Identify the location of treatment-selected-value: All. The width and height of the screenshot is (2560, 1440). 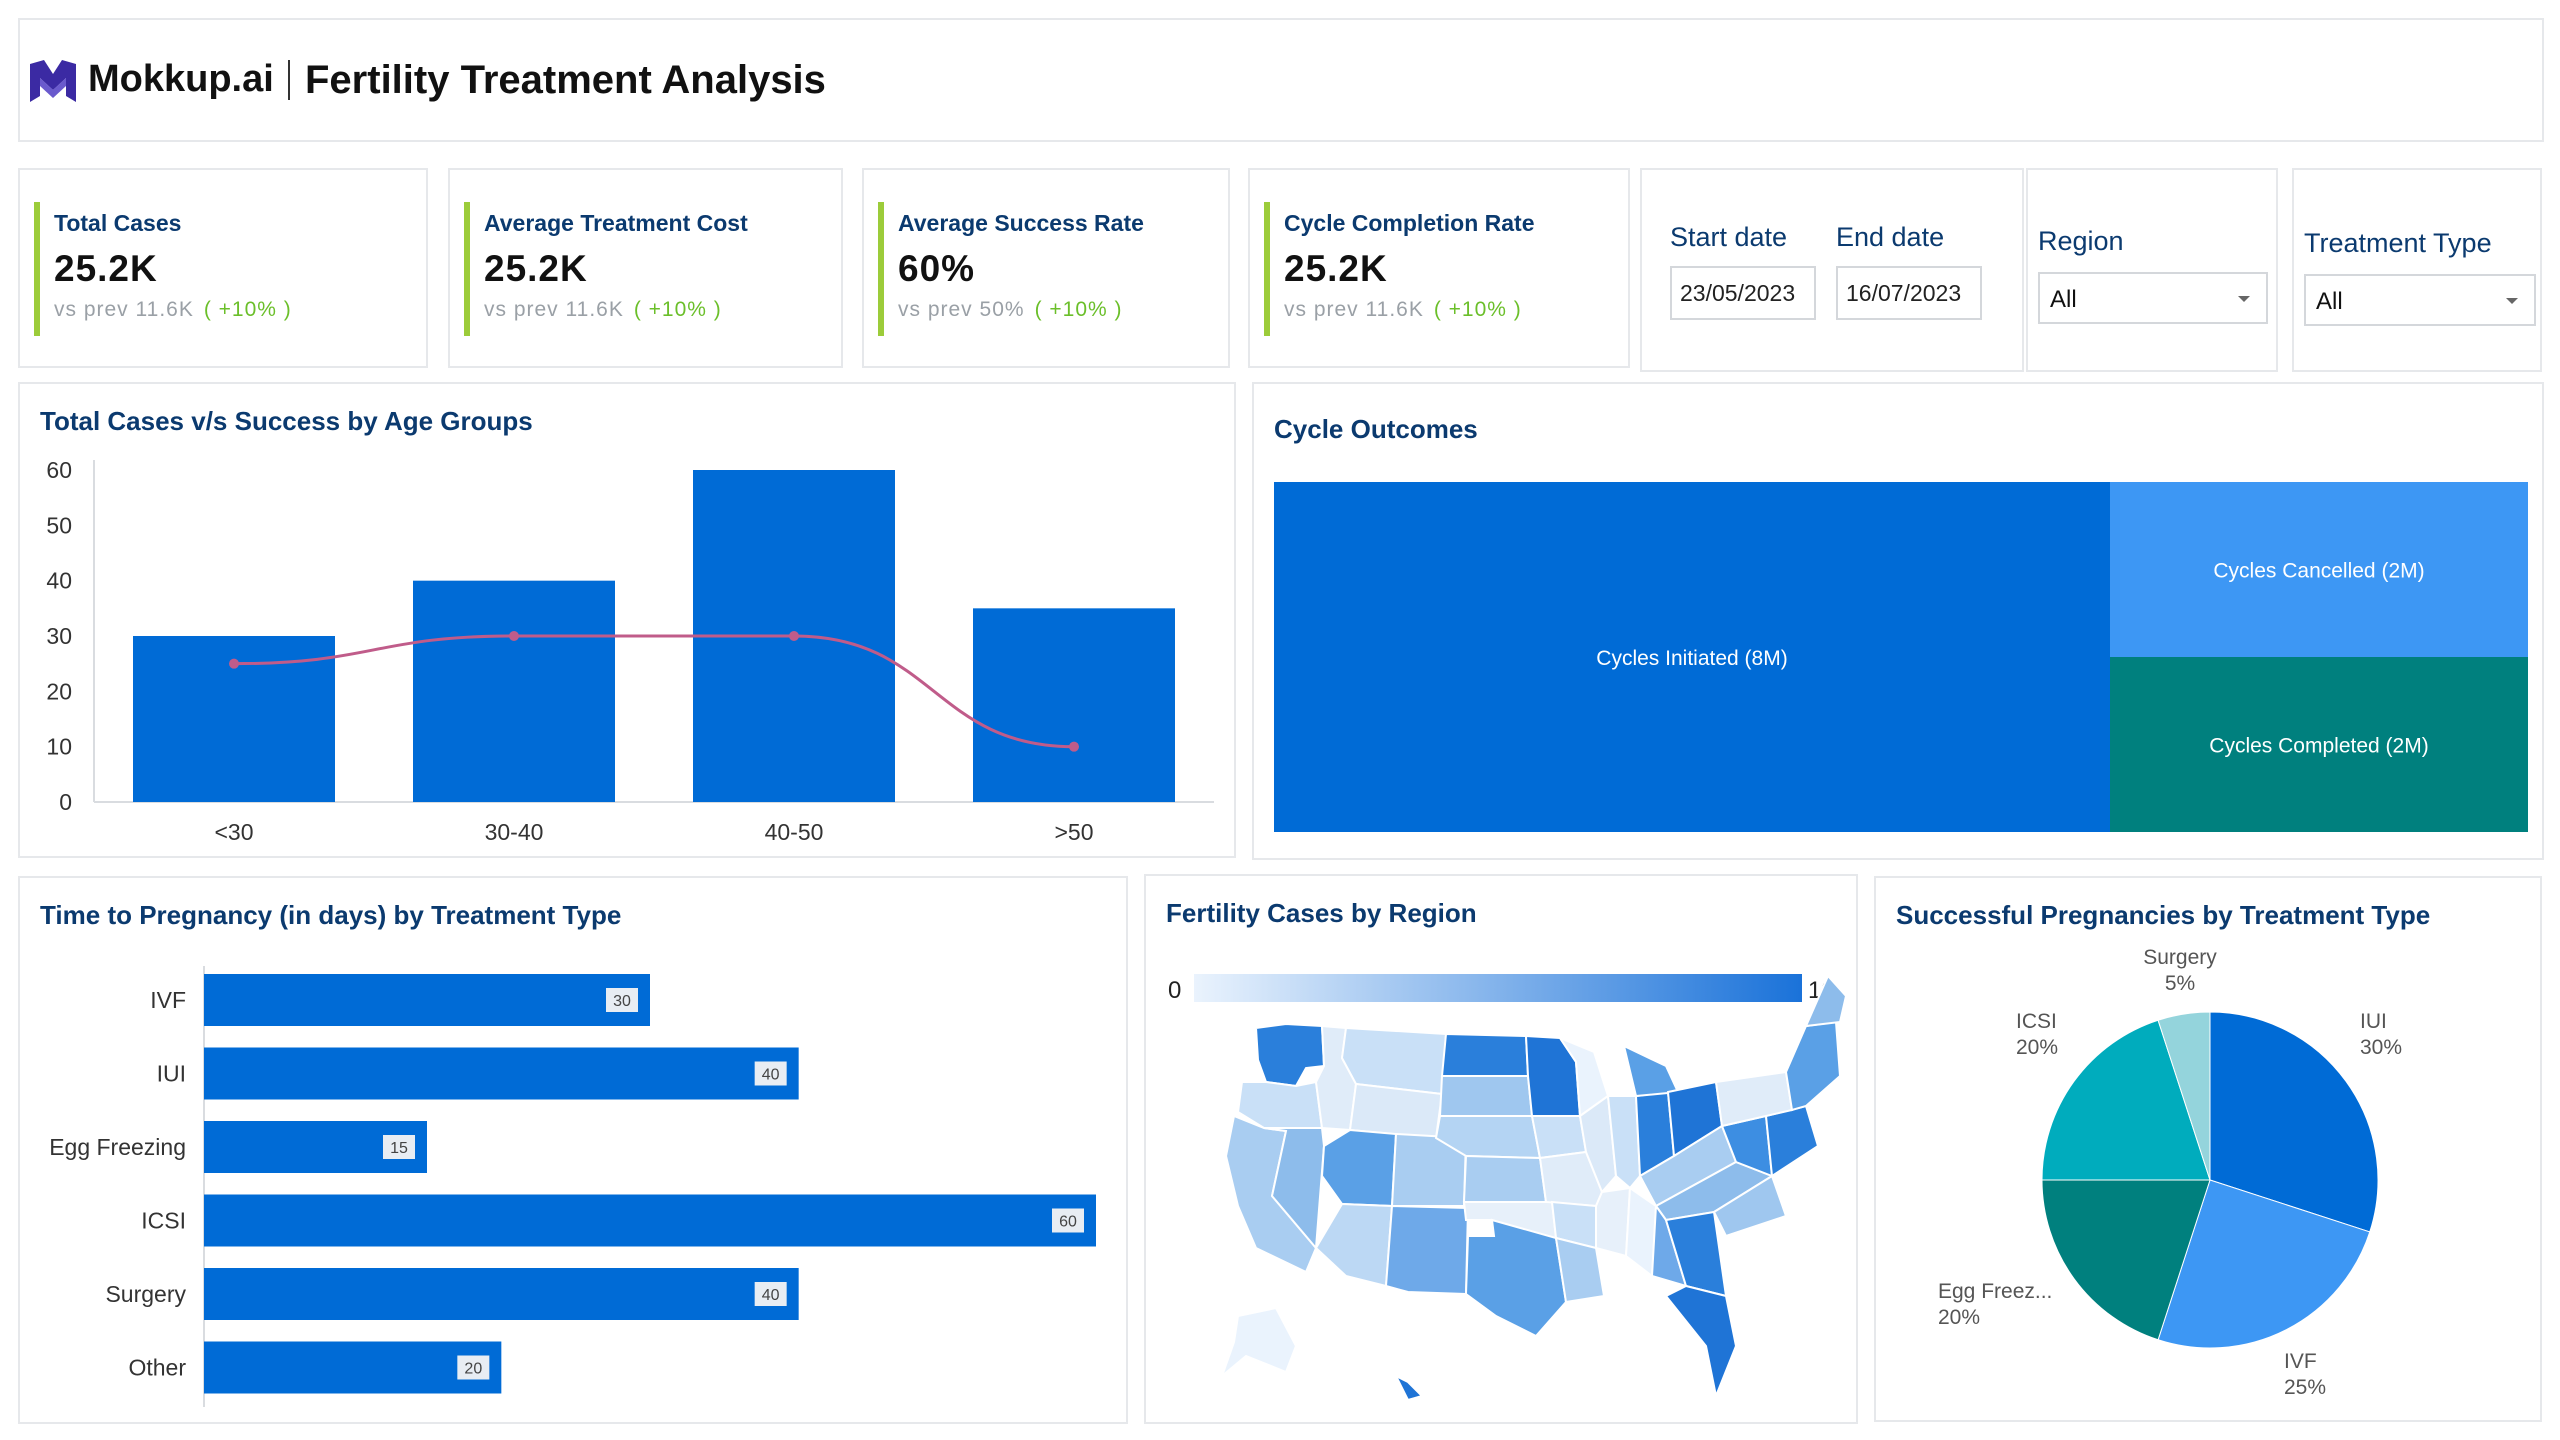
(2329, 301).